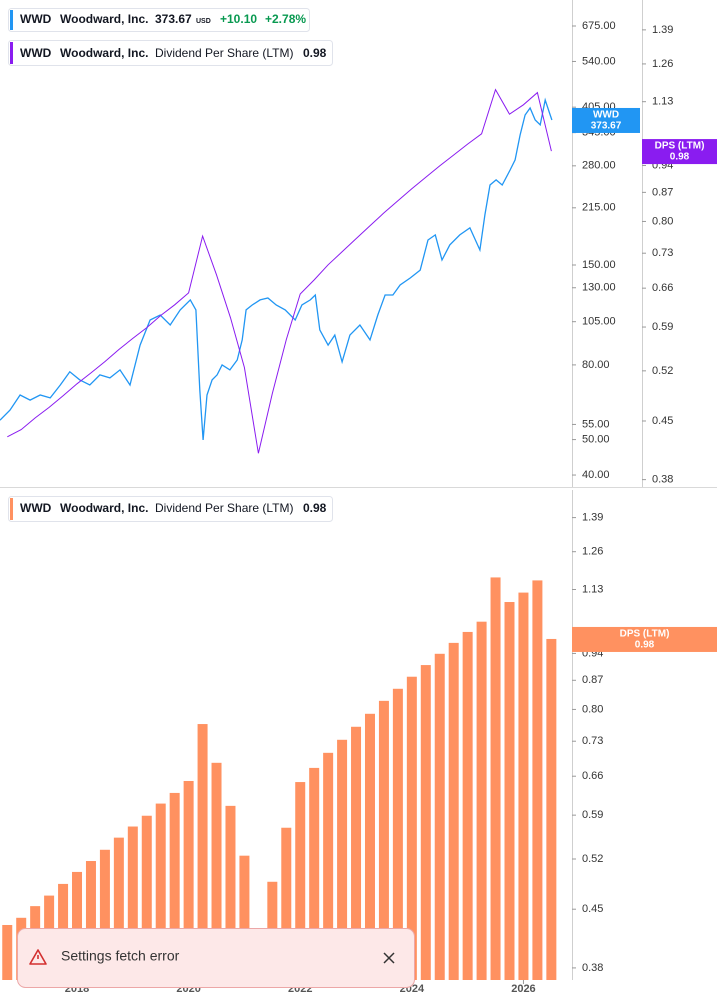  What do you see at coordinates (523, 989) in the screenshot?
I see `x-tick-label: 2026` at bounding box center [523, 989].